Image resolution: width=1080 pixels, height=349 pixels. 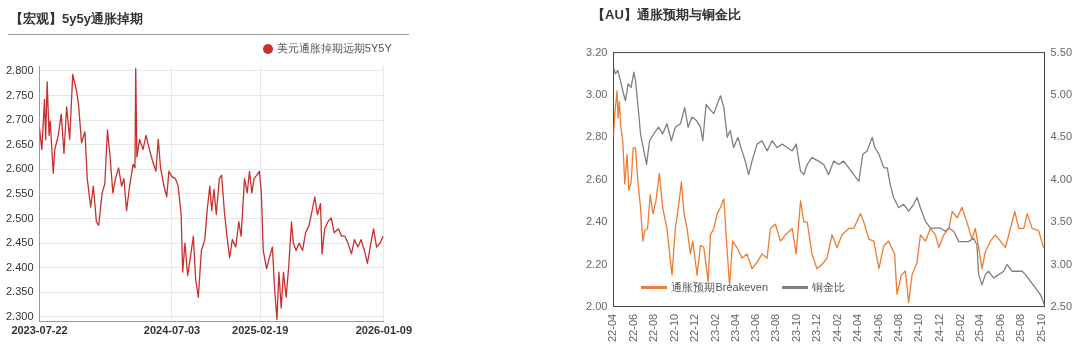 I want to click on x-tick-label: 22-12, so click(x=694, y=328).